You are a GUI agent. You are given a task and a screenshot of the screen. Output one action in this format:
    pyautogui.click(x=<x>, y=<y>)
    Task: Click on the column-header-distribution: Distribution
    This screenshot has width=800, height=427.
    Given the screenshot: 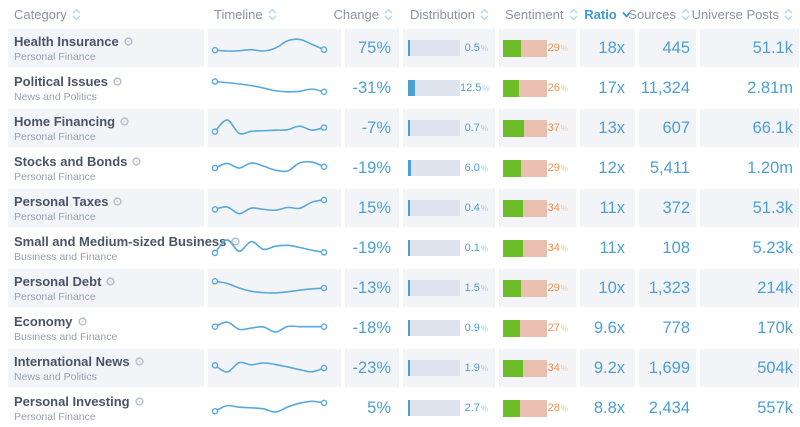 What is the action you would take?
    pyautogui.click(x=449, y=14)
    